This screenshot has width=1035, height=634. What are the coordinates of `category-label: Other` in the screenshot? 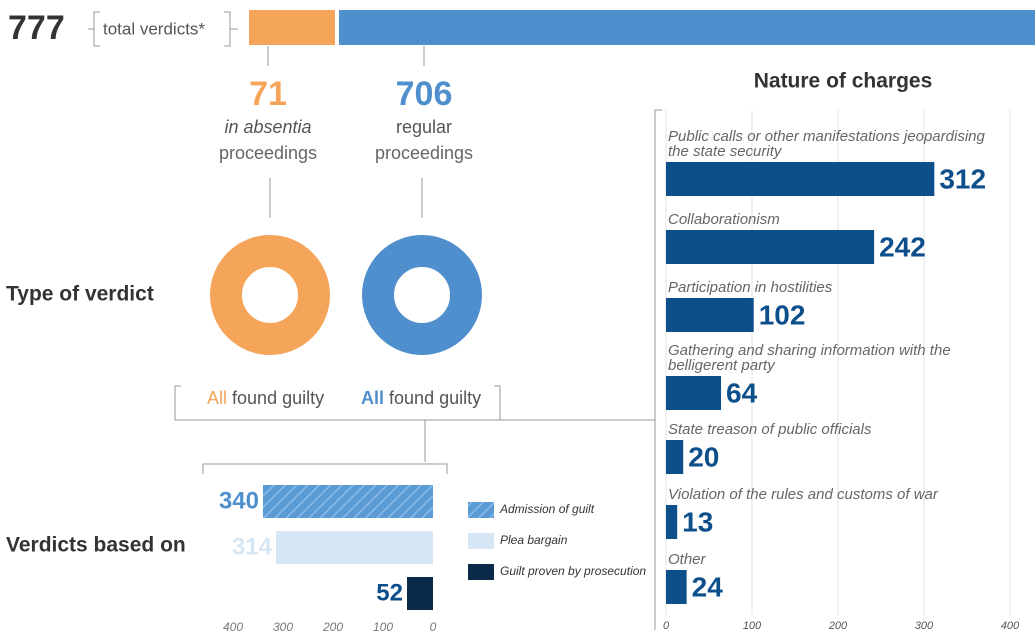 It's located at (687, 559).